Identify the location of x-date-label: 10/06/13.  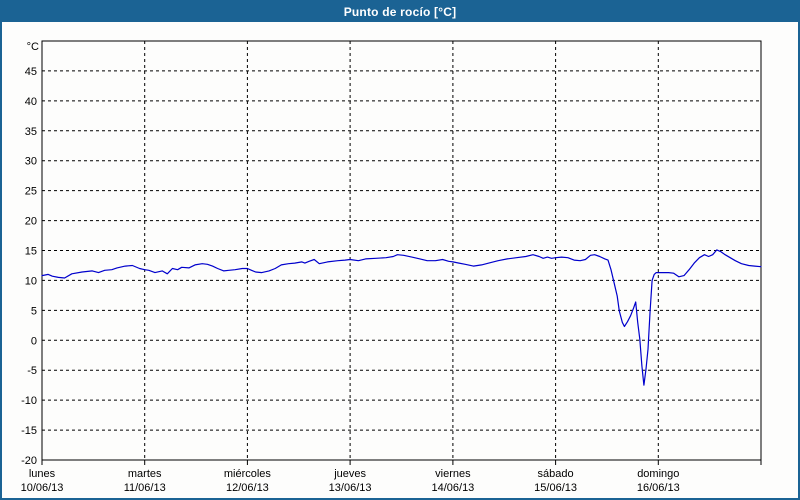
(42, 488).